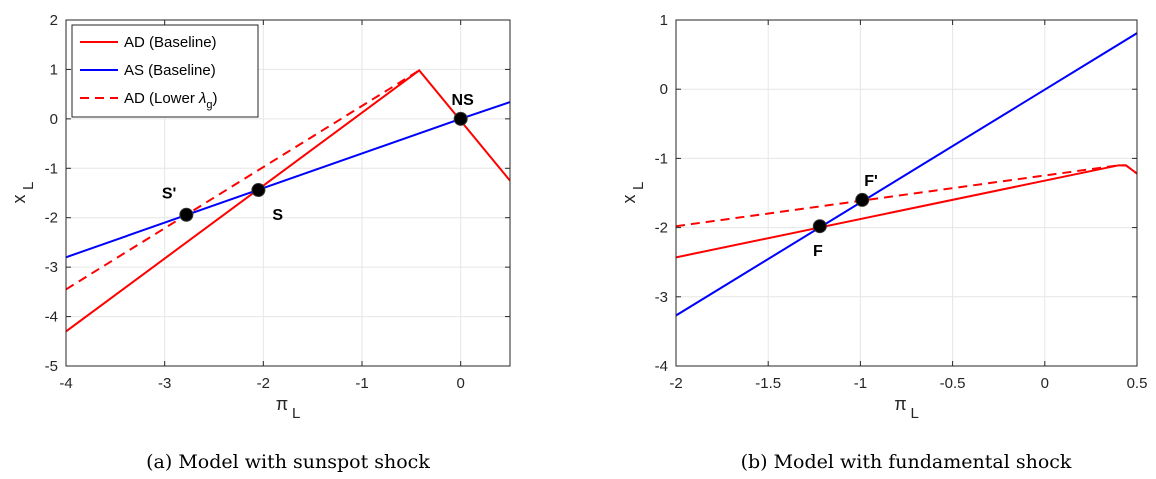 Image resolution: width=1156 pixels, height=479 pixels. Describe the element at coordinates (288, 462) in the screenshot. I see `figure-caption: (a) Model with sunspot shock` at that location.